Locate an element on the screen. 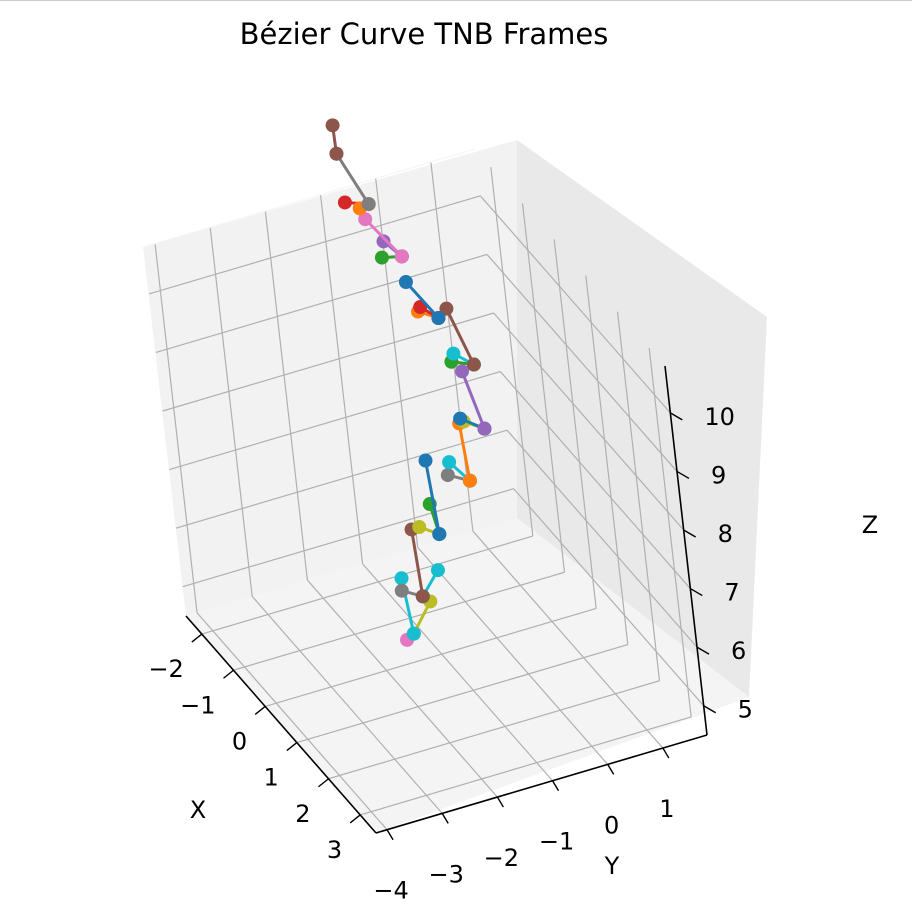 The width and height of the screenshot is (912, 922). y-tick-label: −3 is located at coordinates (446, 874).